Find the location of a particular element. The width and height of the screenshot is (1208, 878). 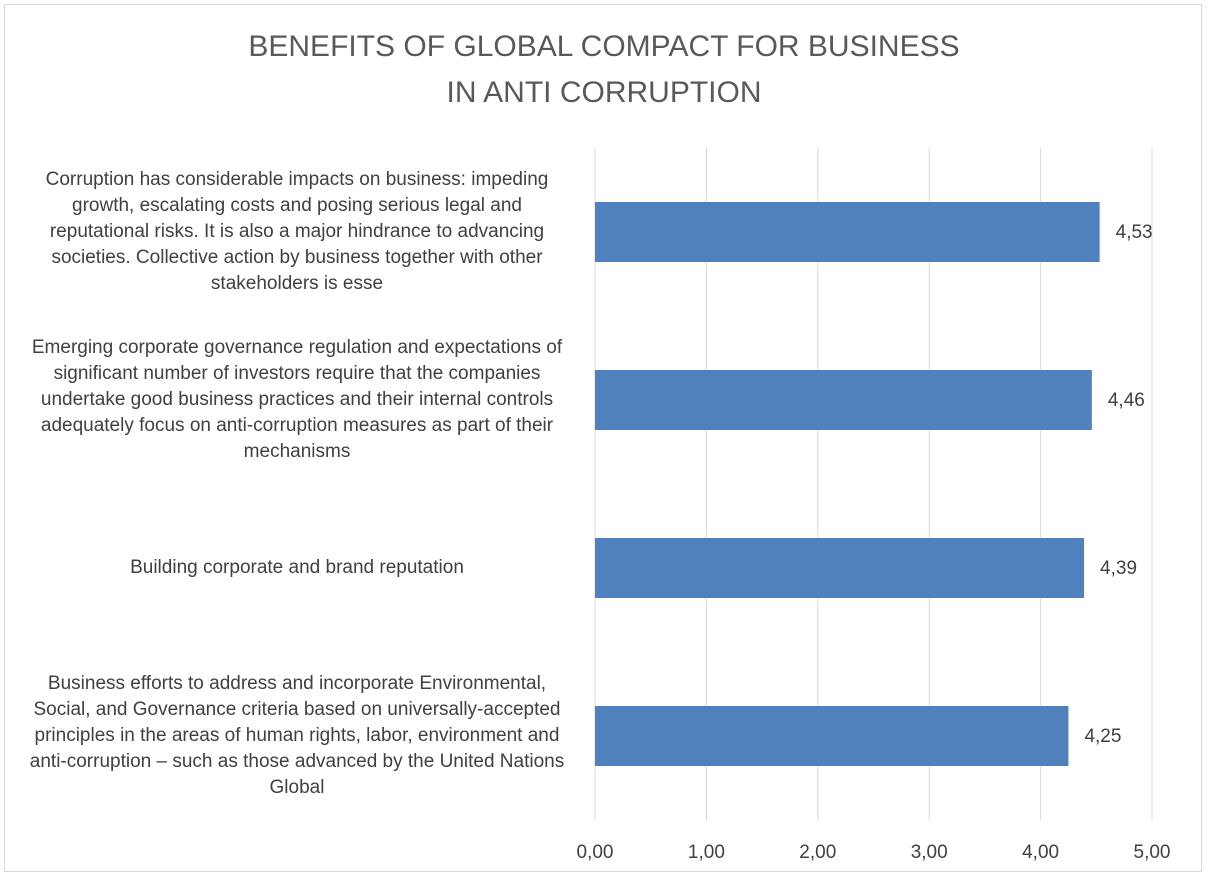

x-tick-label: 1,00 is located at coordinates (706, 852).